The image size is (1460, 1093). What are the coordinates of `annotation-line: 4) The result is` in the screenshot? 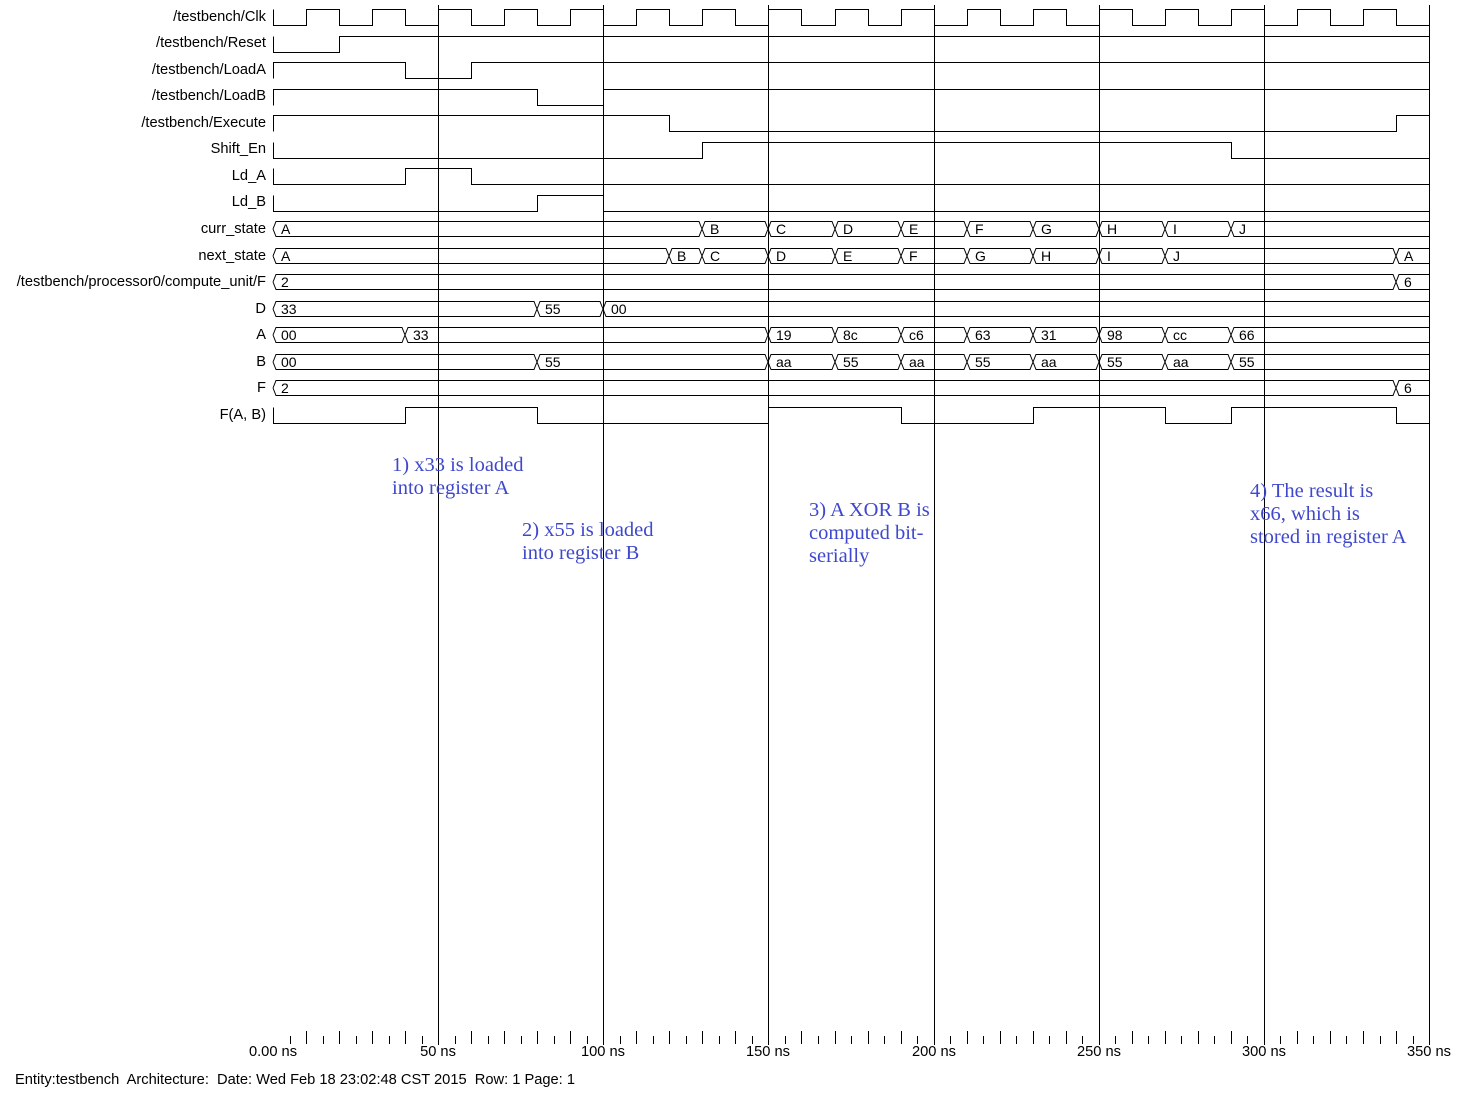 It's located at (1312, 491).